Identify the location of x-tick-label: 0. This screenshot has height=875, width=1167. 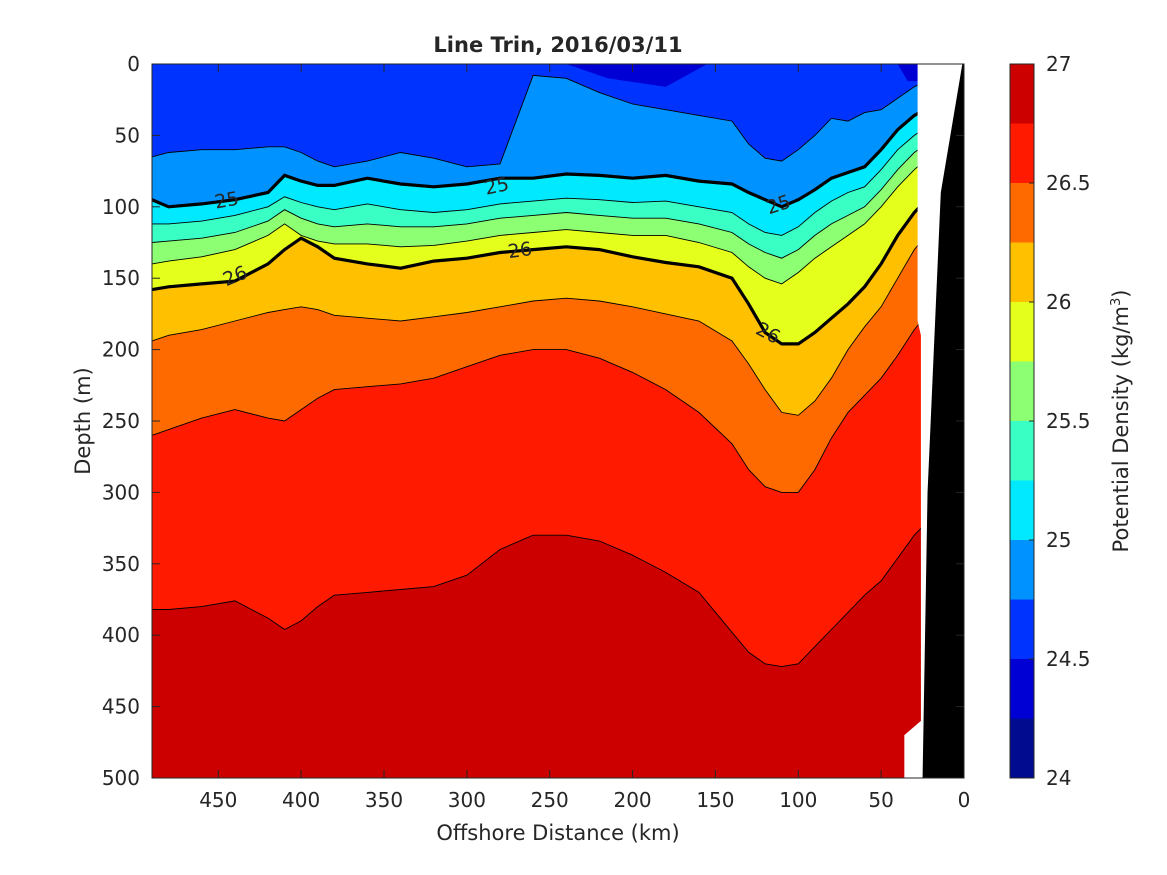
(964, 800).